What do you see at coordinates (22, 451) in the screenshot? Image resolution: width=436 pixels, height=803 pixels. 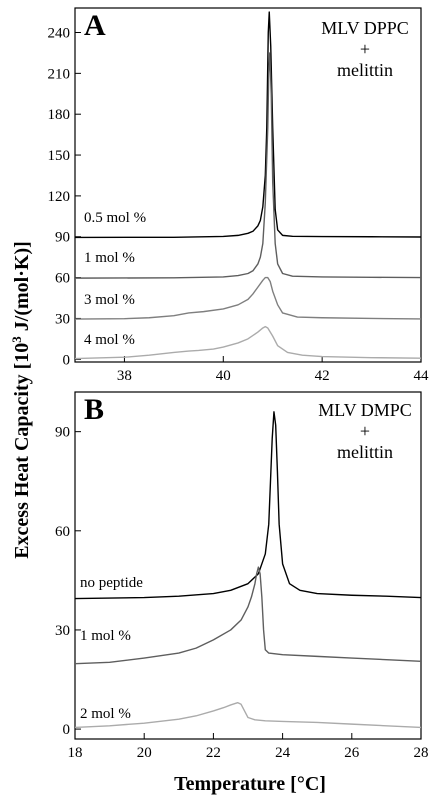 I see `y-axis-title-main: Excess Heat Capacity [10` at bounding box center [22, 451].